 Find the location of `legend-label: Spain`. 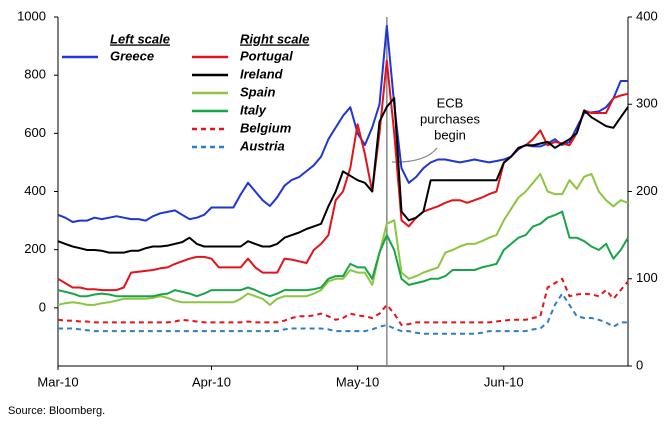

legend-label: Spain is located at coordinates (257, 91).